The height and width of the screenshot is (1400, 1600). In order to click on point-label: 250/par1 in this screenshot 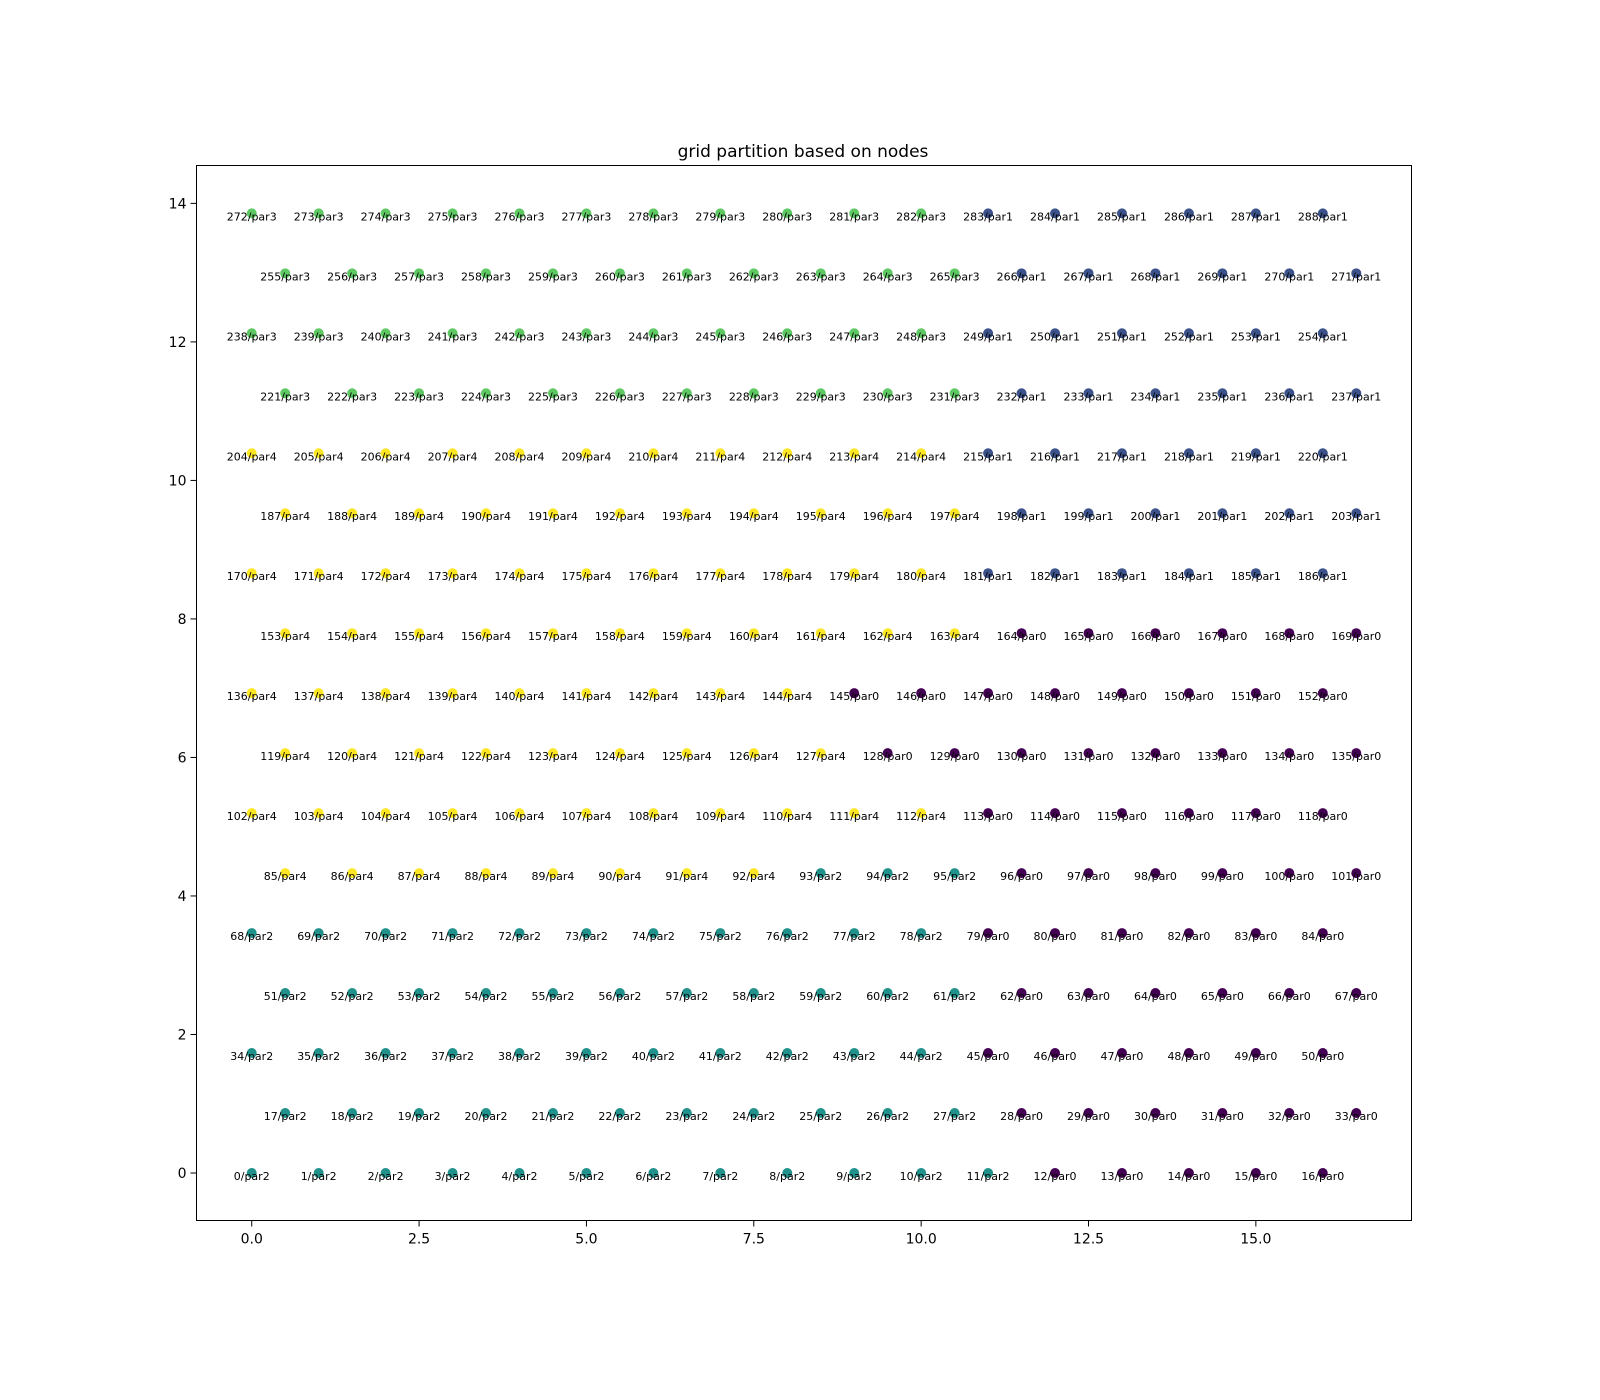, I will do `click(1055, 336)`.